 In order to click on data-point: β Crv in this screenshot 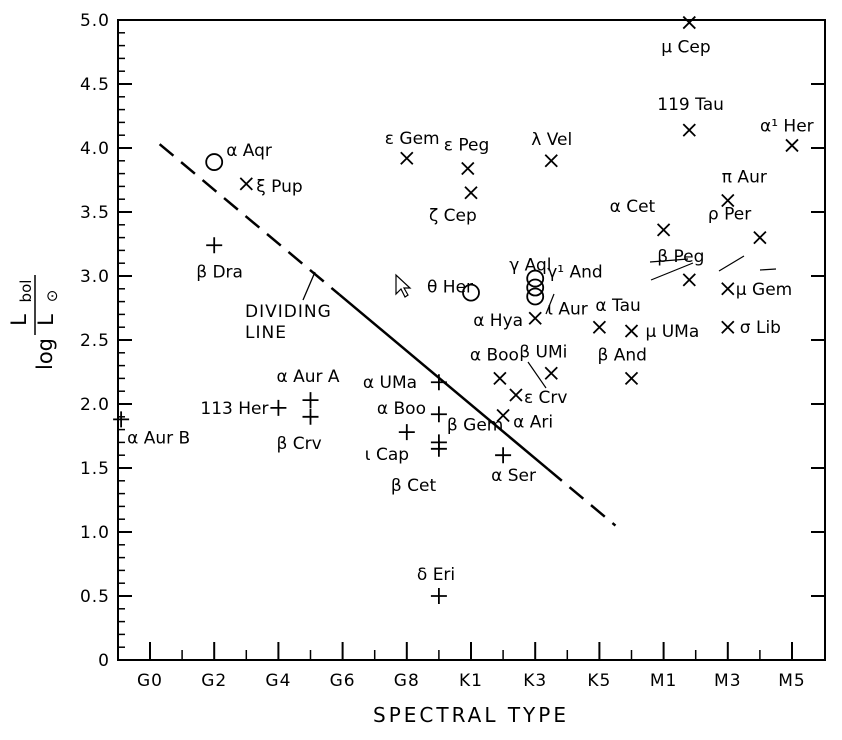, I will do `click(299, 431)`.